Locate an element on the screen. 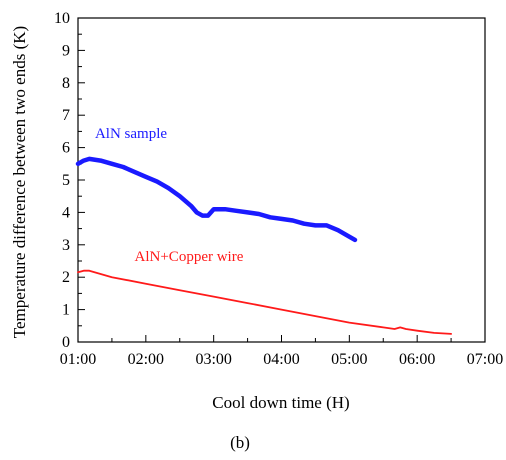  y-tick-label: 9 is located at coordinates (66, 50).